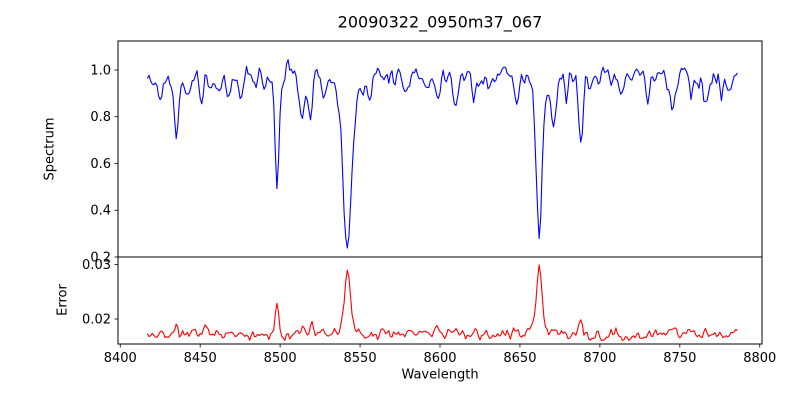 Image resolution: width=800 pixels, height=400 pixels. Describe the element at coordinates (599, 358) in the screenshot. I see `x-tick-label: 8700` at that location.